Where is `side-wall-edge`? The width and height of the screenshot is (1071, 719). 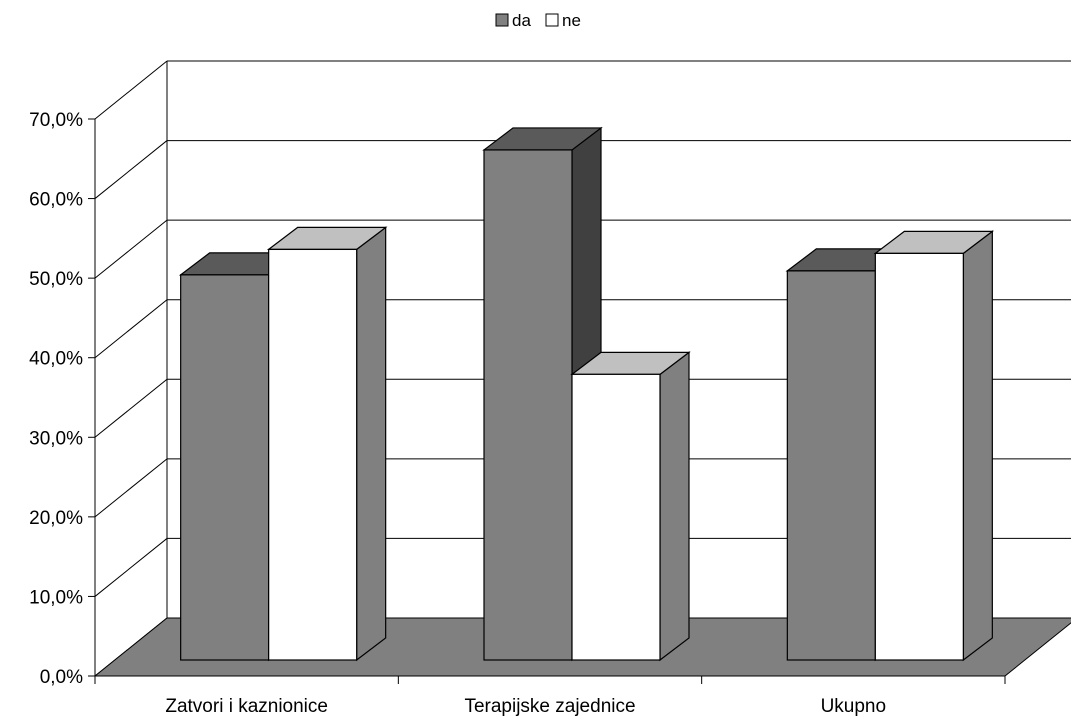 side-wall-edge is located at coordinates (131, 369).